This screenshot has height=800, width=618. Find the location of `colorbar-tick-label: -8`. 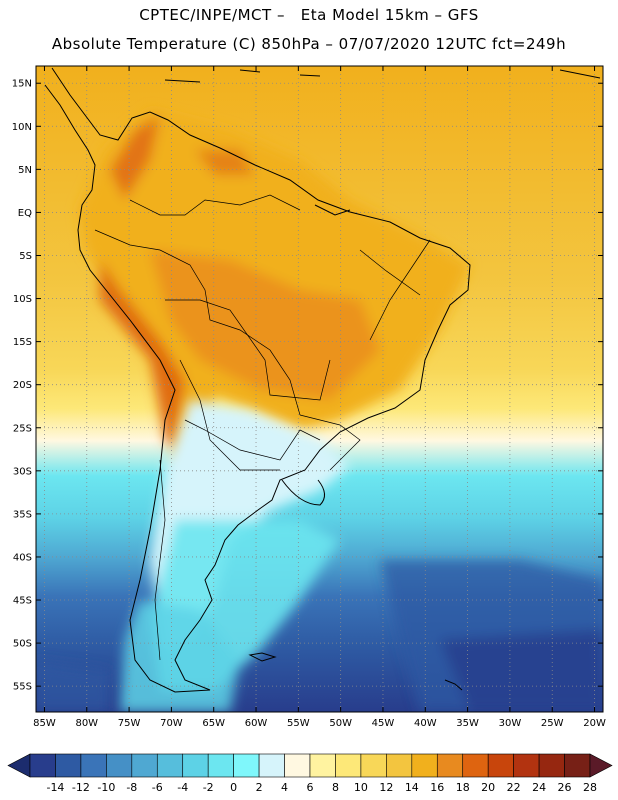

colorbar-tick-label: -8 is located at coordinates (131, 787).